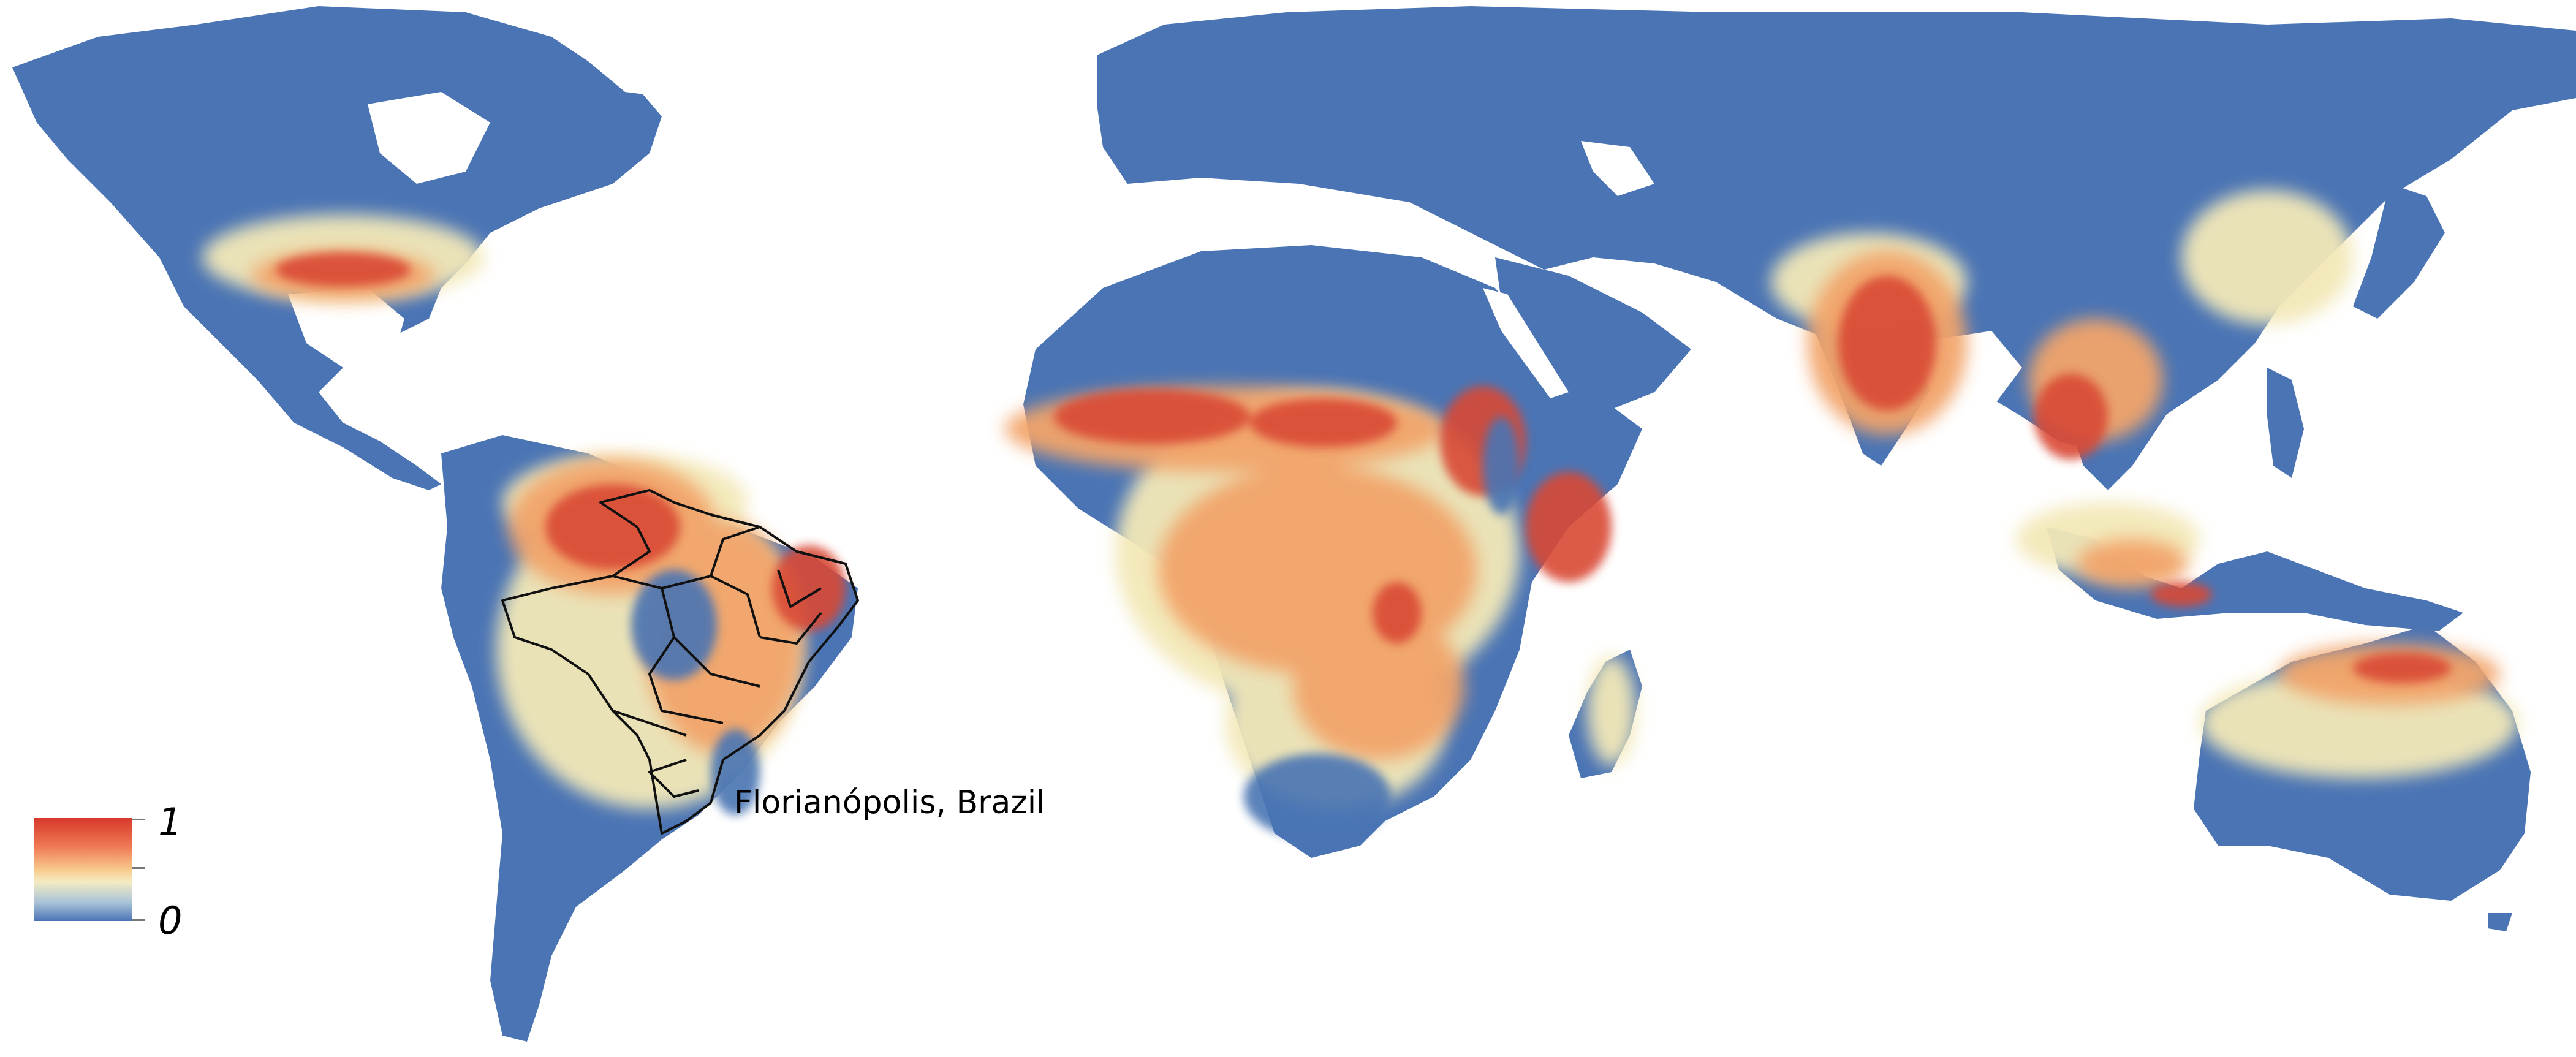  I want to click on legend-min-label: 0, so click(170, 920).